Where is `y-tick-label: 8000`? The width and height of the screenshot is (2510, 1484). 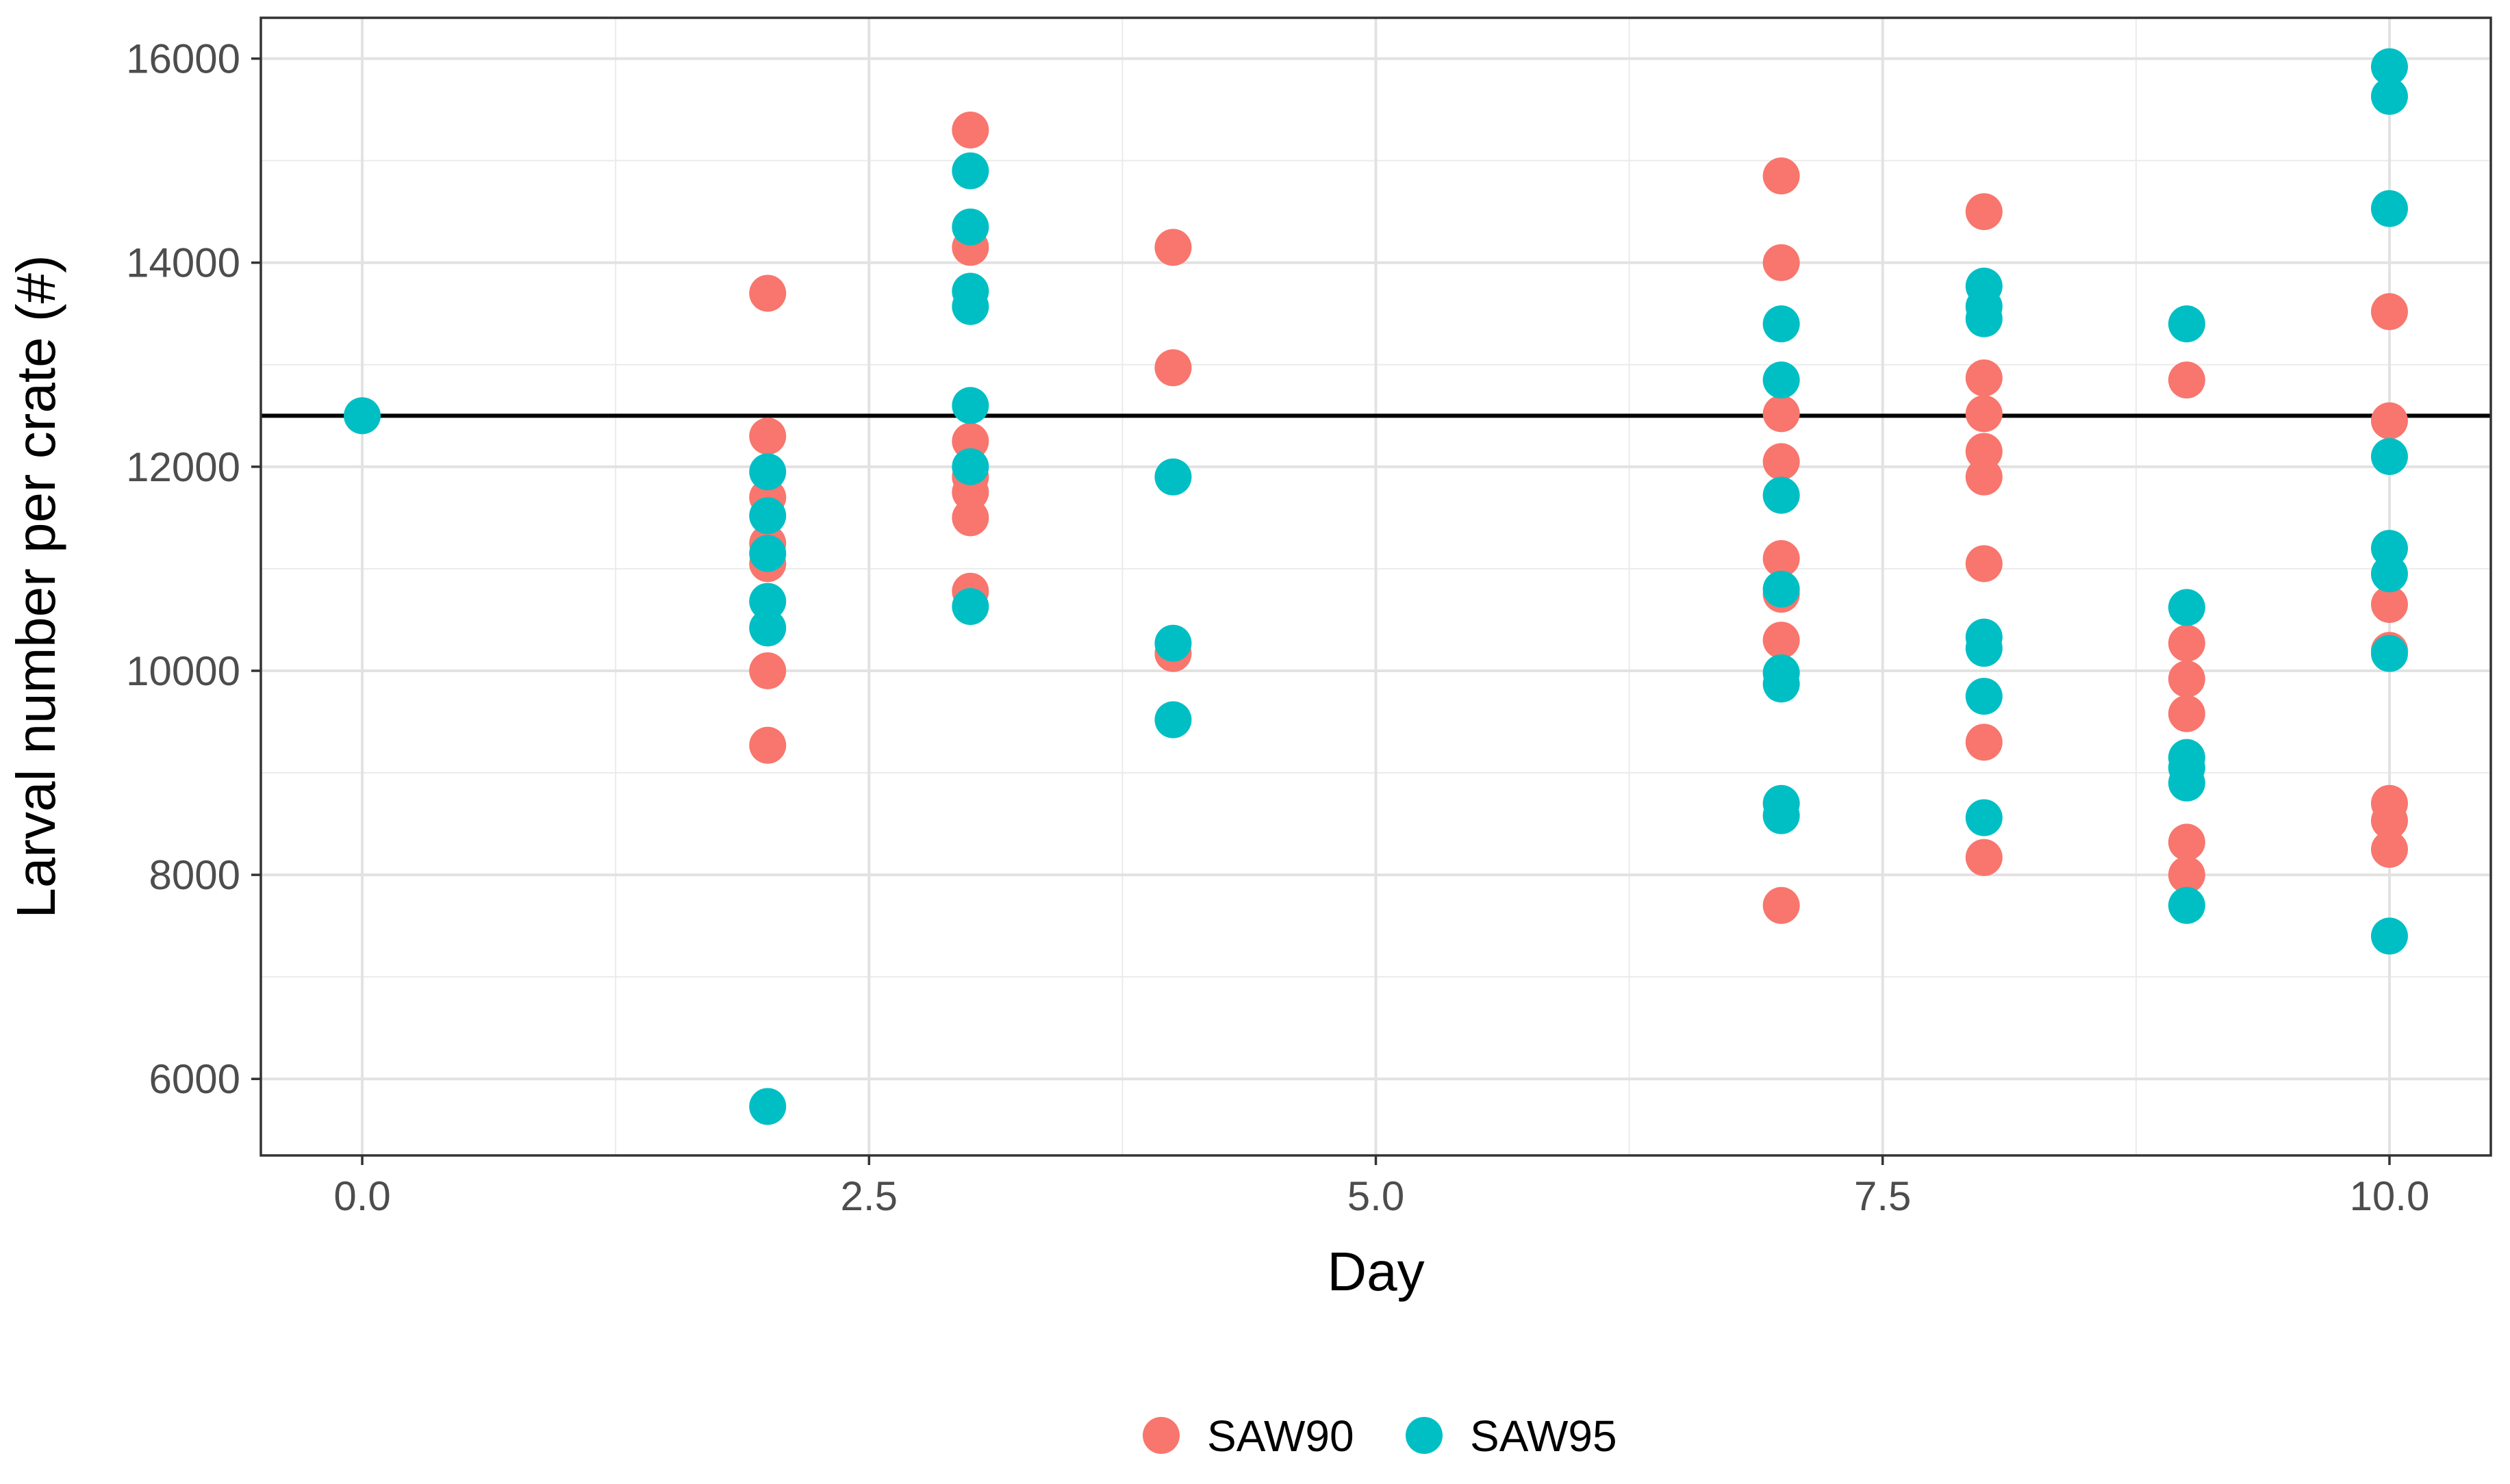 y-tick-label: 8000 is located at coordinates (194, 875).